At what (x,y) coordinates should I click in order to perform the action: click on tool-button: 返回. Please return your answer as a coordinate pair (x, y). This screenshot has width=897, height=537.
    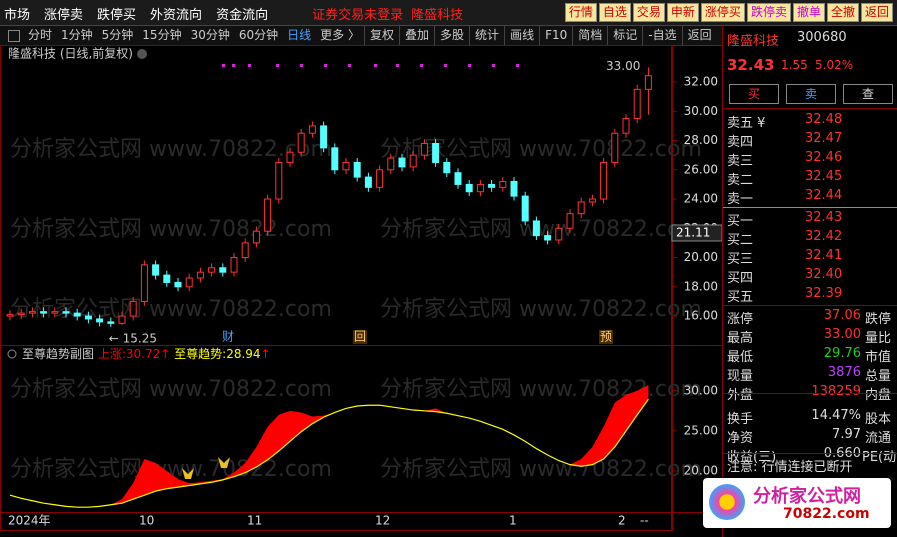
    Looking at the image, I should click on (699, 35).